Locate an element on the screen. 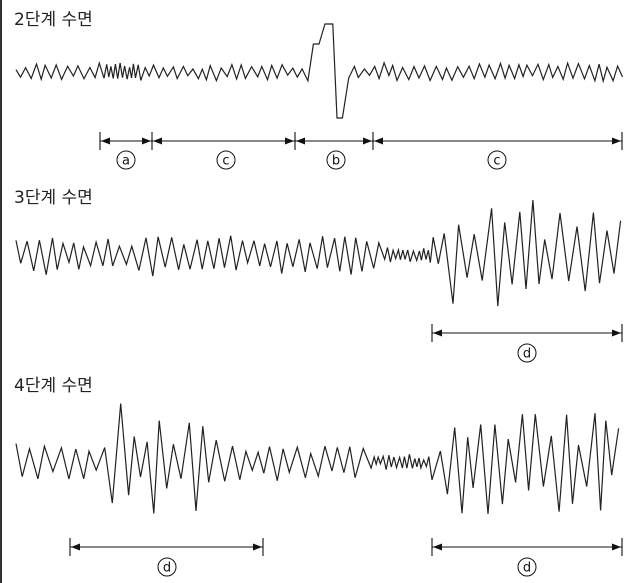  svg-text: b is located at coordinates (336, 161).